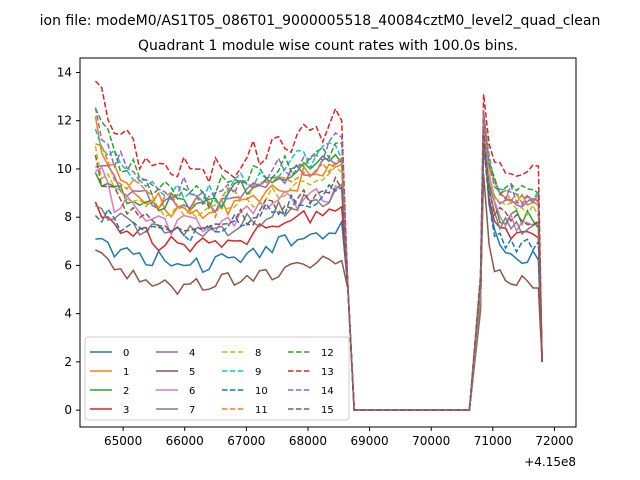 The width and height of the screenshot is (640, 480). What do you see at coordinates (217, 378) in the screenshot?
I see `legend-box` at bounding box center [217, 378].